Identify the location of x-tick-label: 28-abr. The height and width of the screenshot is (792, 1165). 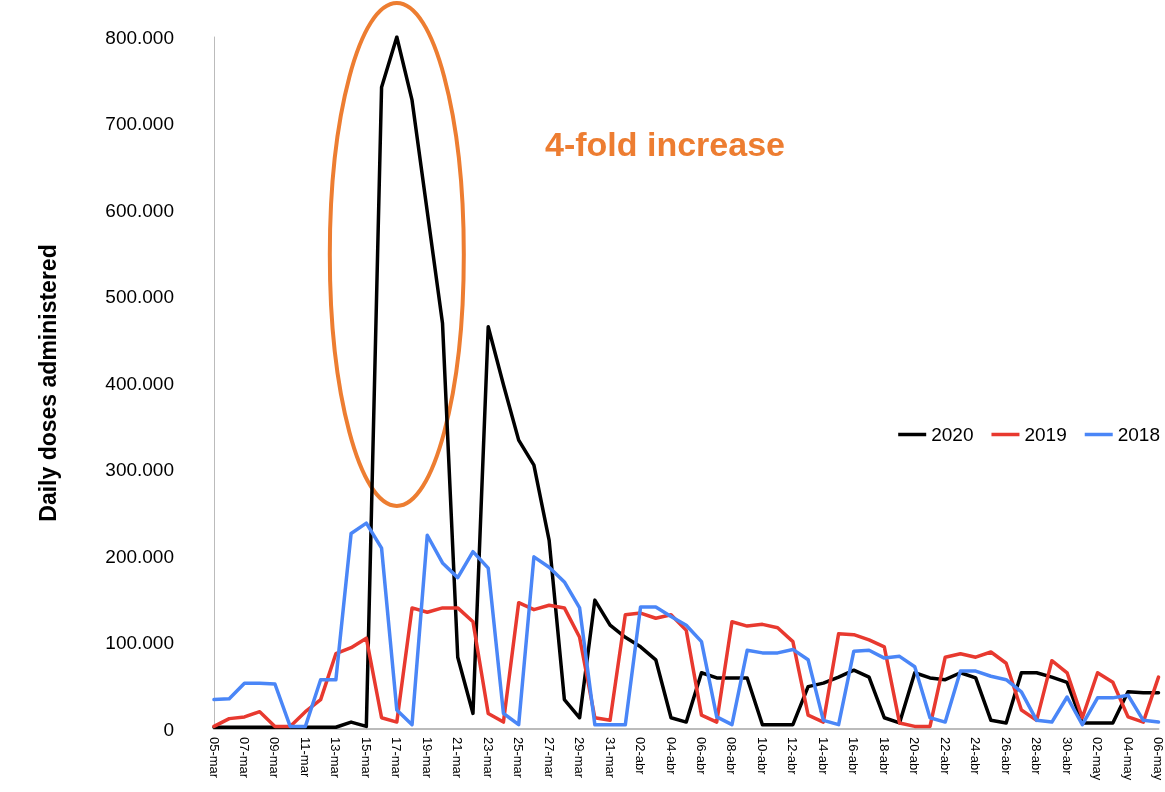
(1037, 756).